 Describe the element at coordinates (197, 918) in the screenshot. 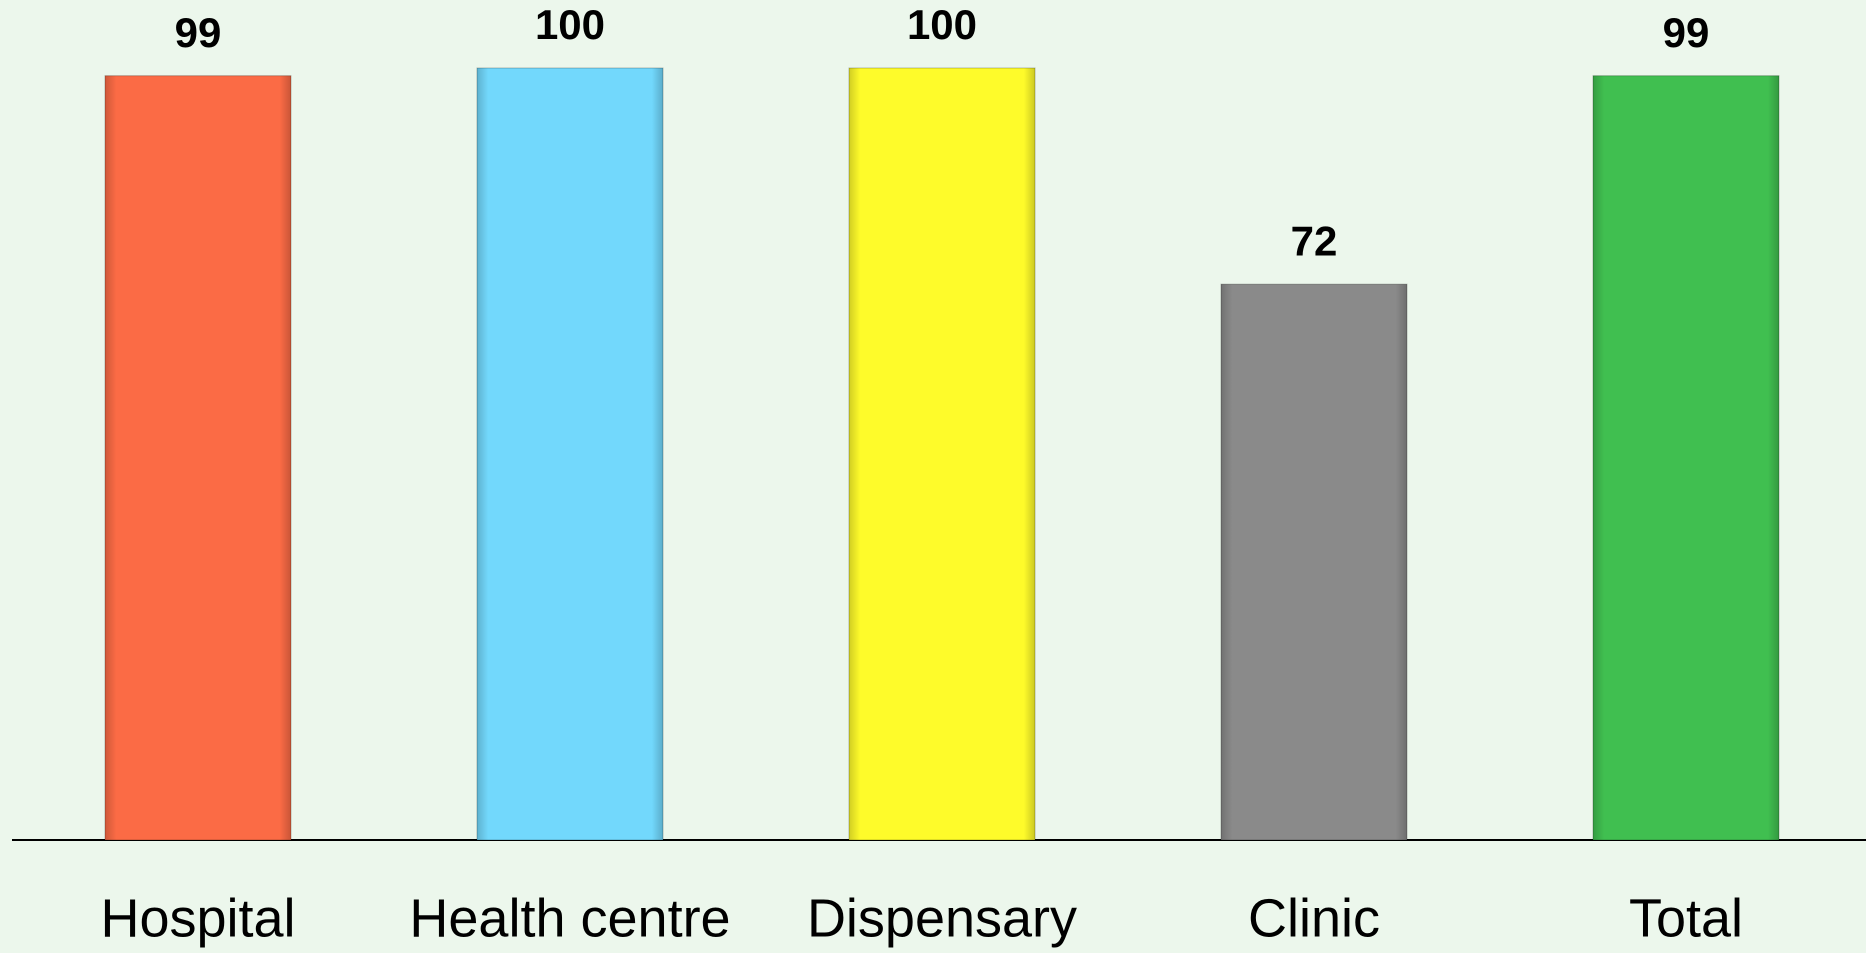

I see `x-tick-label: Hospital` at that location.